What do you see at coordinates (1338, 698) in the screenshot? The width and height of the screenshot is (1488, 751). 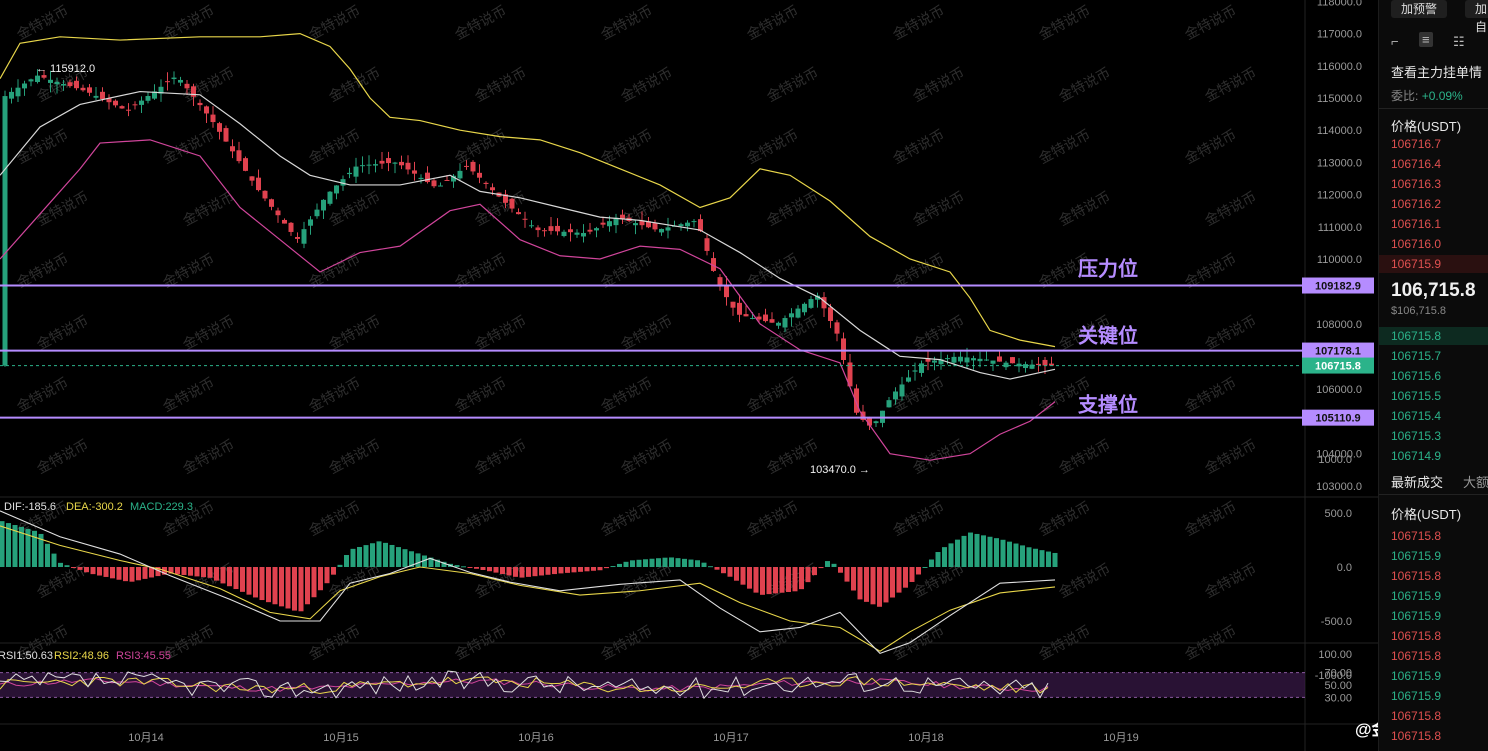 I see `rsi-tick-label: 30.00` at bounding box center [1338, 698].